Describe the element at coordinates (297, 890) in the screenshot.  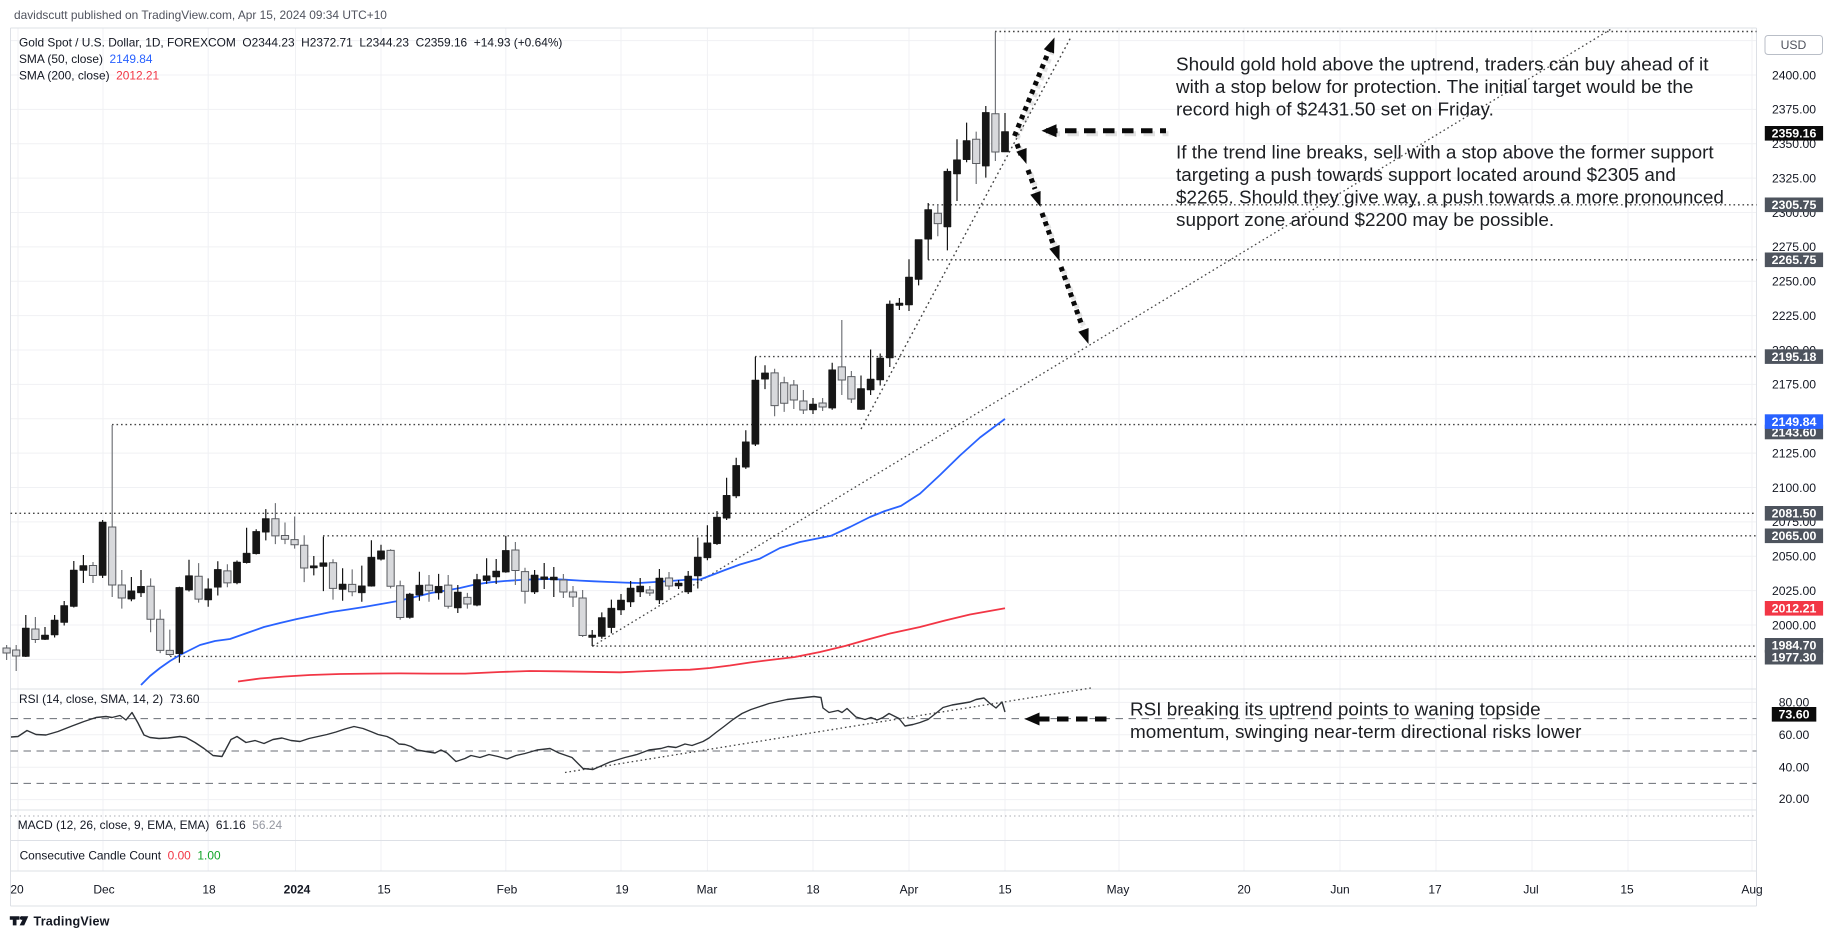
I see `svg-text: 2024` at that location.